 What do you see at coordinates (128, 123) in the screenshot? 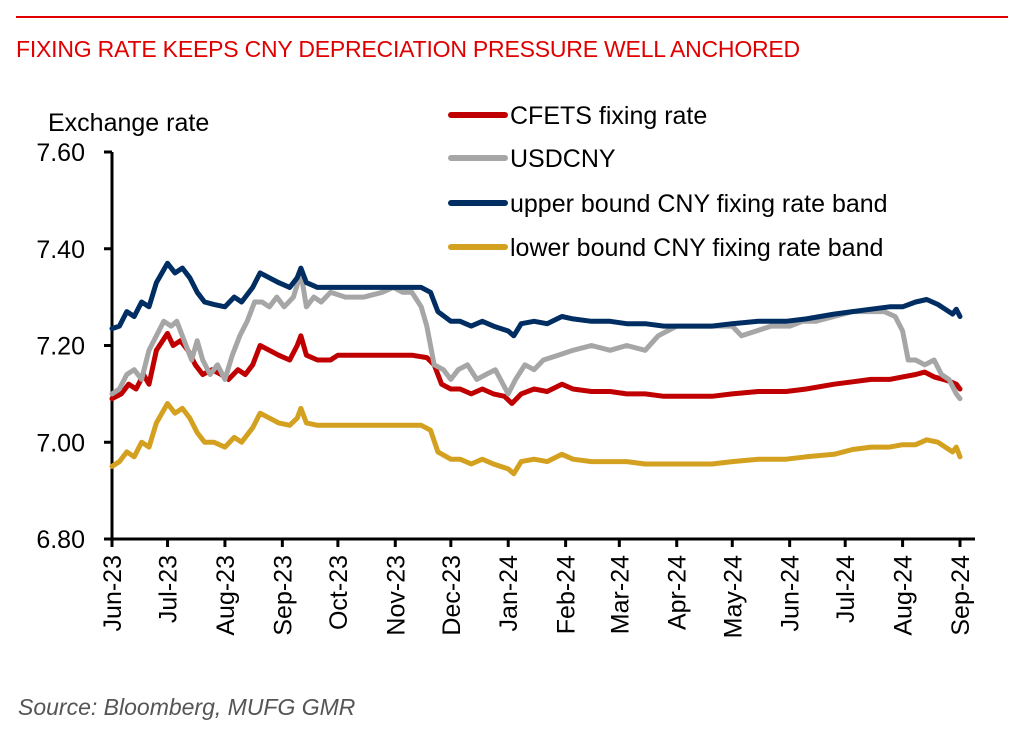
I see `y-axis-title: Exchange rate` at bounding box center [128, 123].